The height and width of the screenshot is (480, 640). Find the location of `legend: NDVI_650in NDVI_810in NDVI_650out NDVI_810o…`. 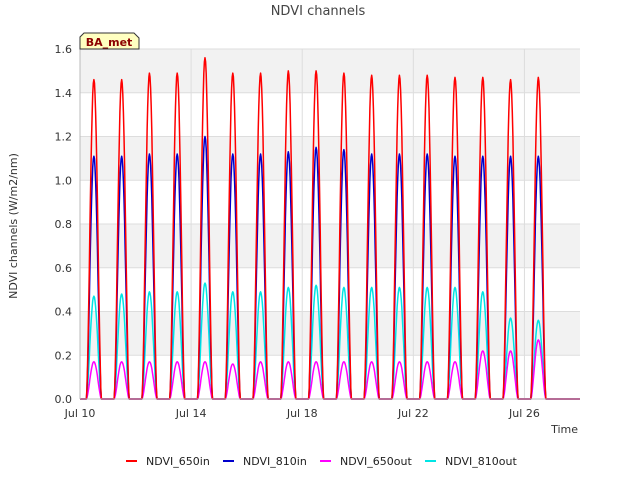

legend: NDVI_650in NDVI_810in NDVI_650out NDVI_810o… is located at coordinates (321, 461).